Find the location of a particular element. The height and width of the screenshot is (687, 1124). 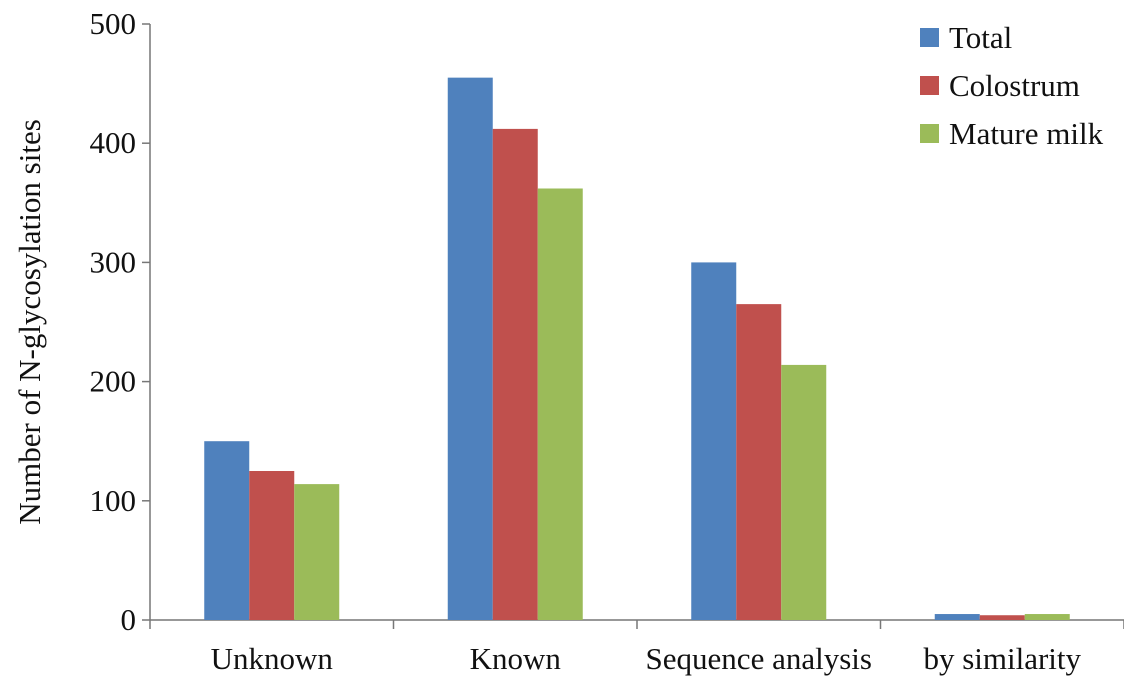

y-tick-label: 300 is located at coordinates (113, 261).